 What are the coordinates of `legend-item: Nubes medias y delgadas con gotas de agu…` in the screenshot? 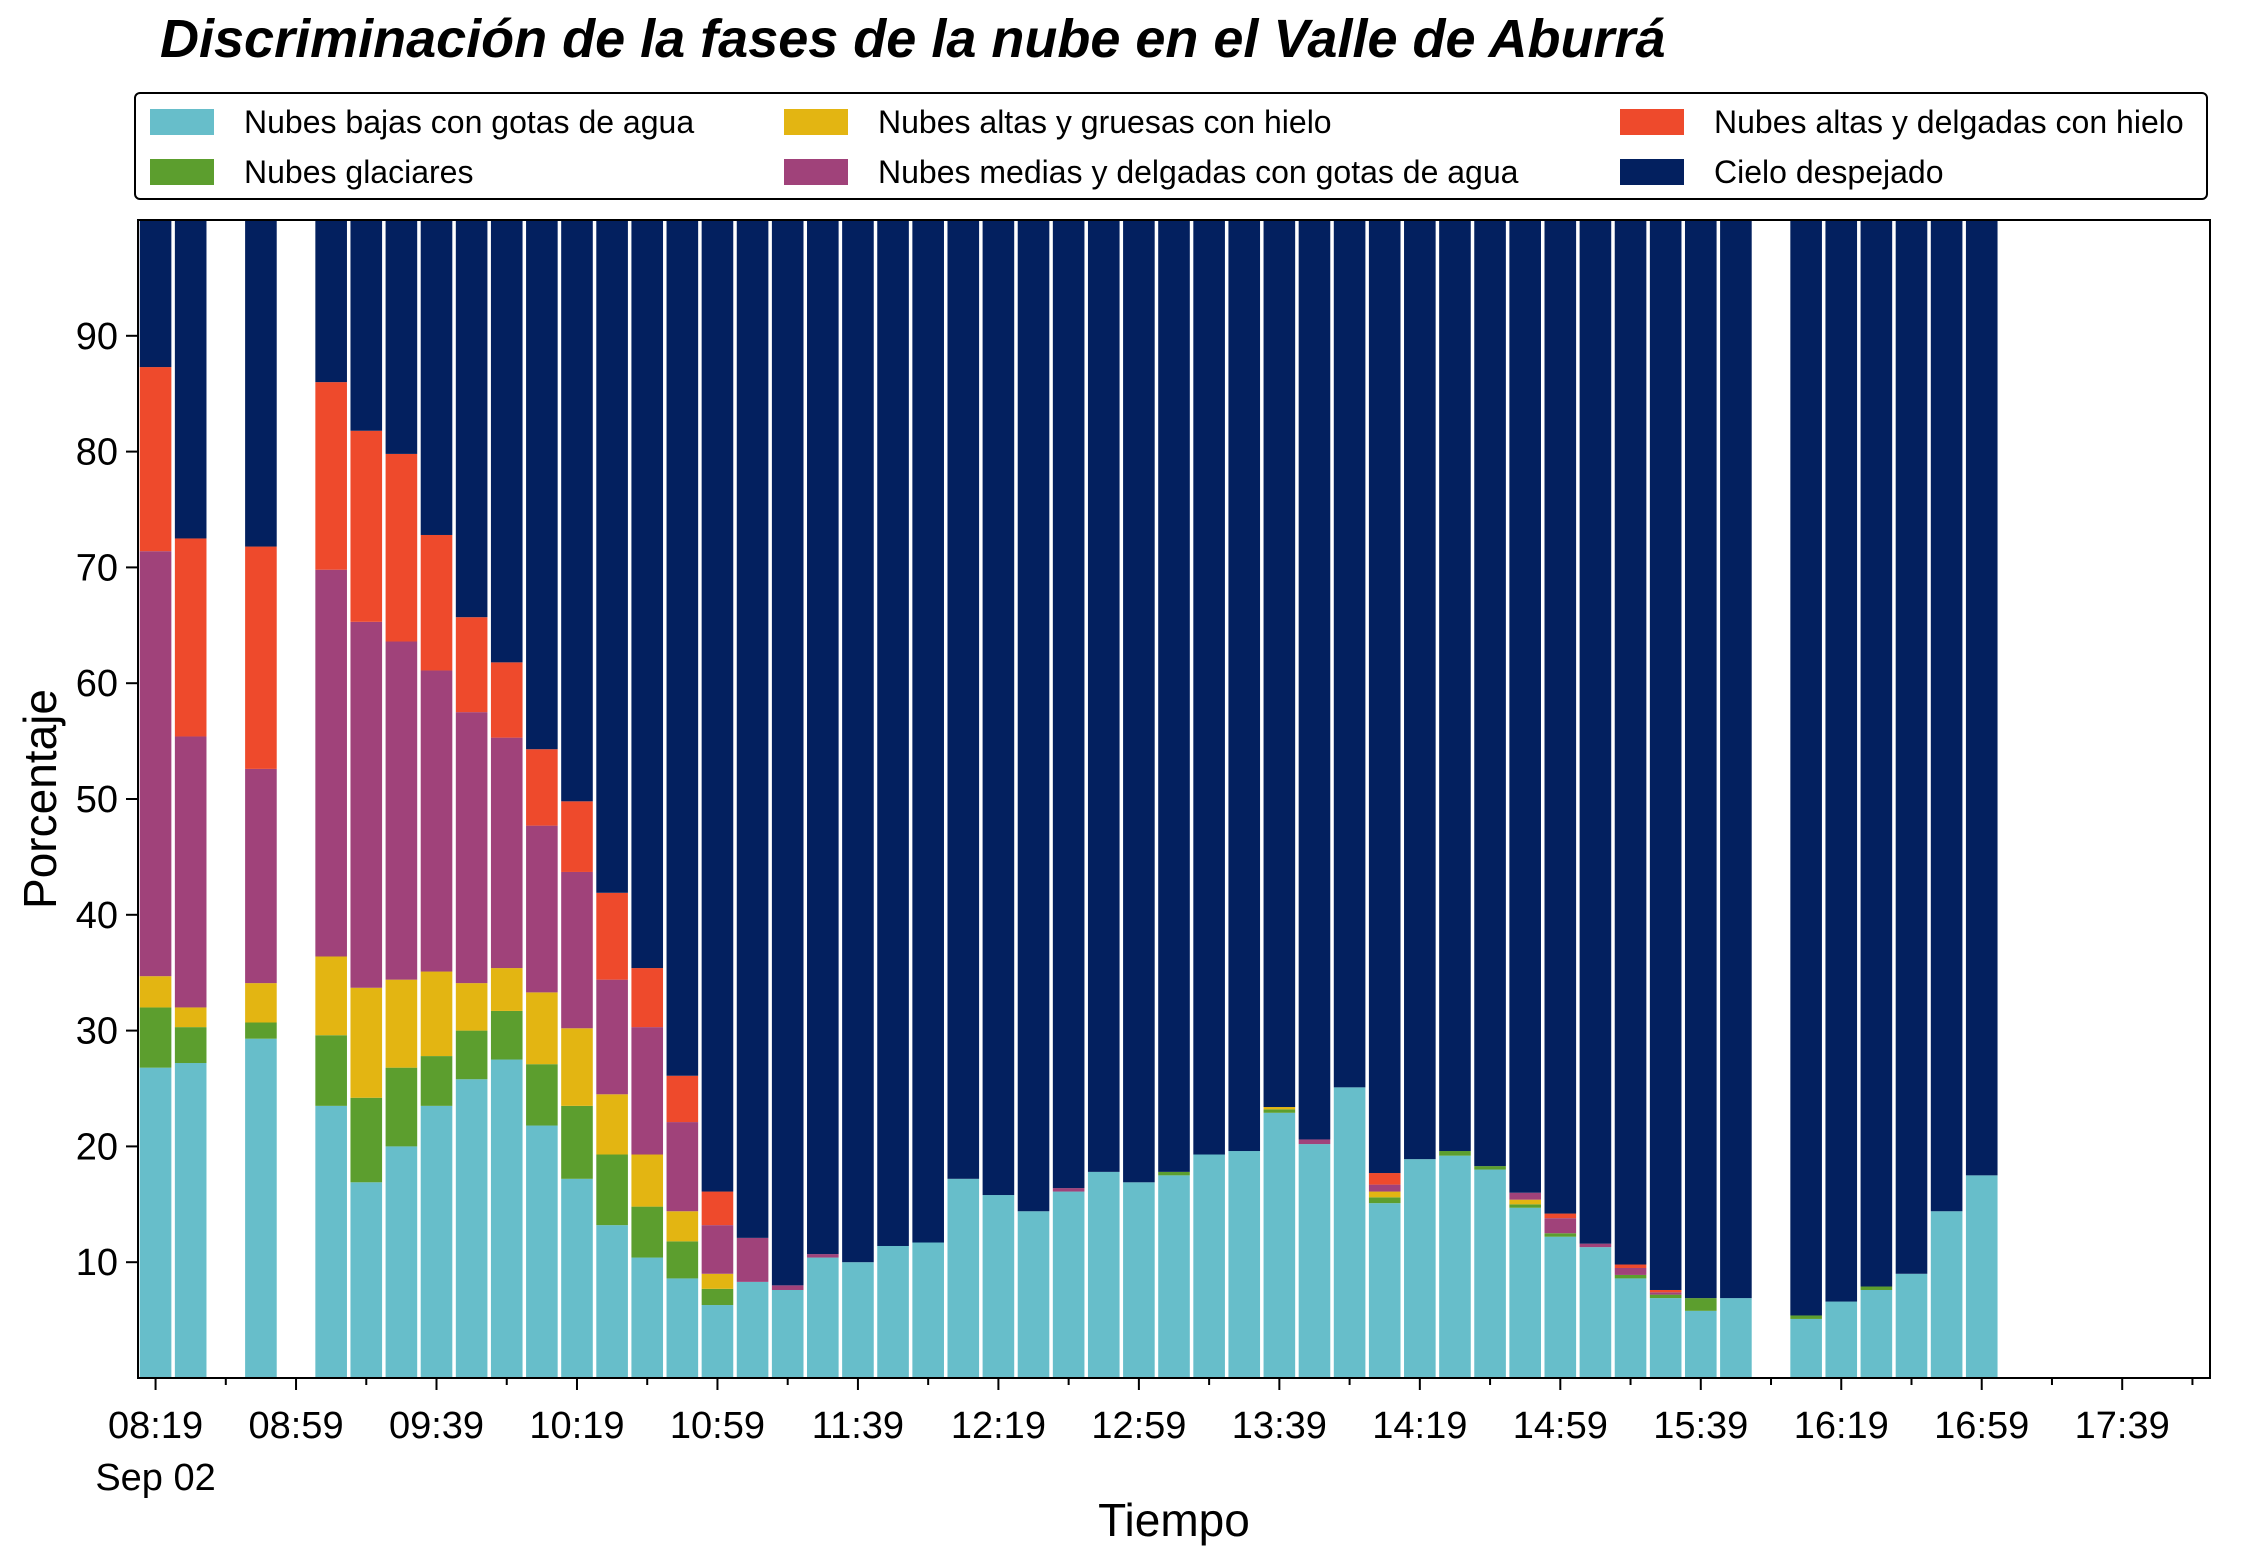 It's located at (1151, 172).